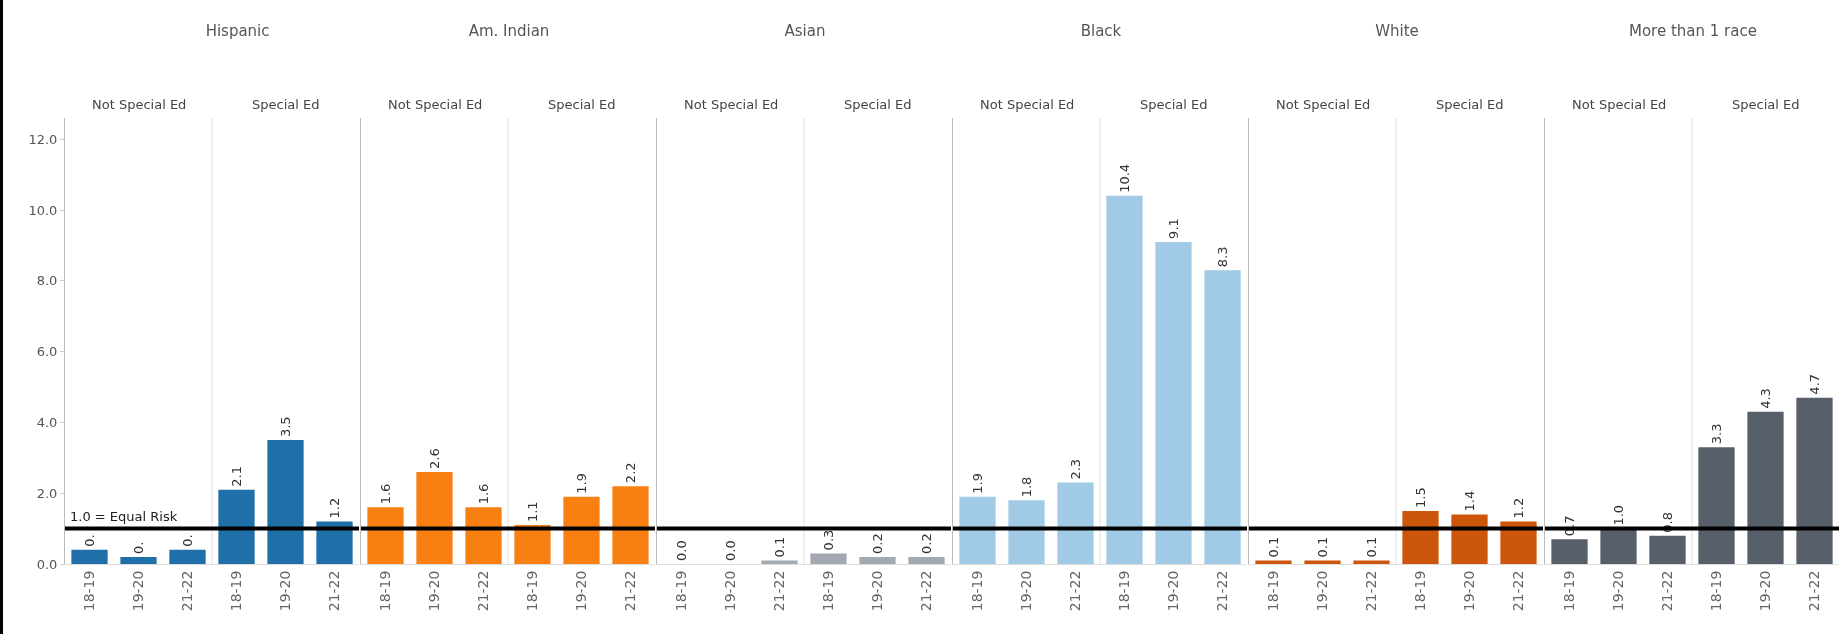  What do you see at coordinates (805, 30) in the screenshot?
I see `chart-title: Asian` at bounding box center [805, 30].